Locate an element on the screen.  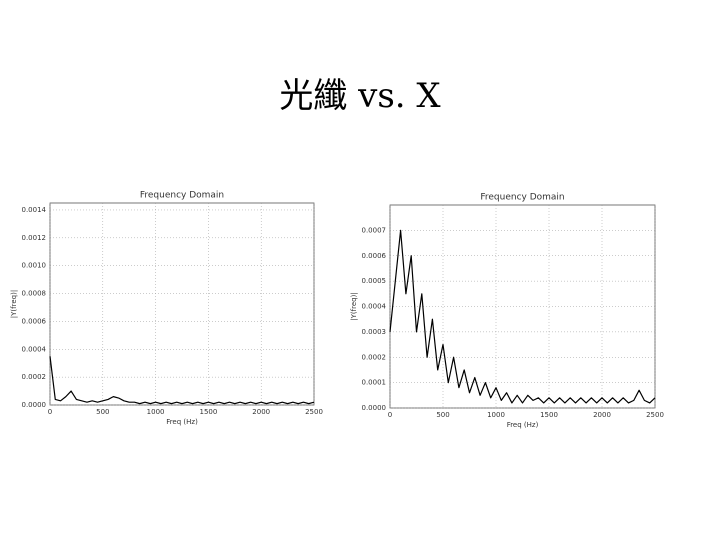
y-tick-label: 0.0012 is located at coordinates (34, 238).